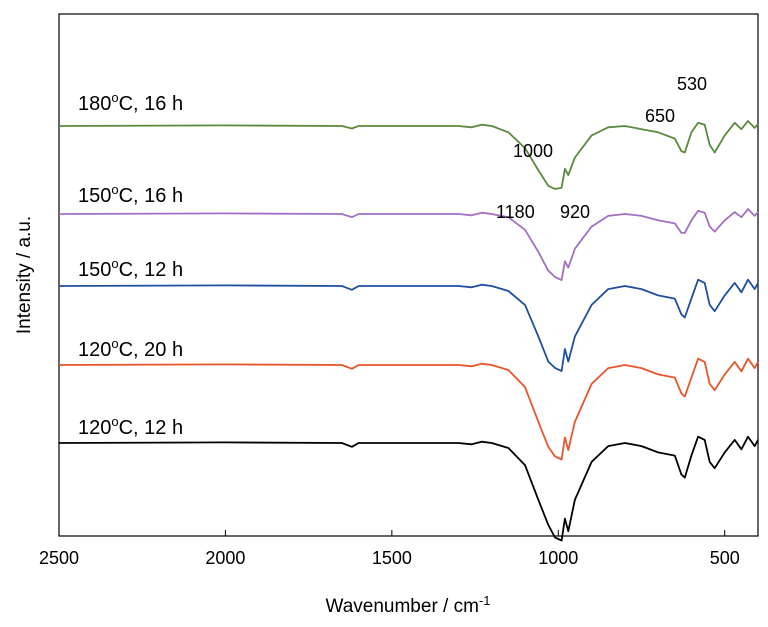  I want to click on x-axis-title-text: Wavenumber / cm, so click(401, 606).